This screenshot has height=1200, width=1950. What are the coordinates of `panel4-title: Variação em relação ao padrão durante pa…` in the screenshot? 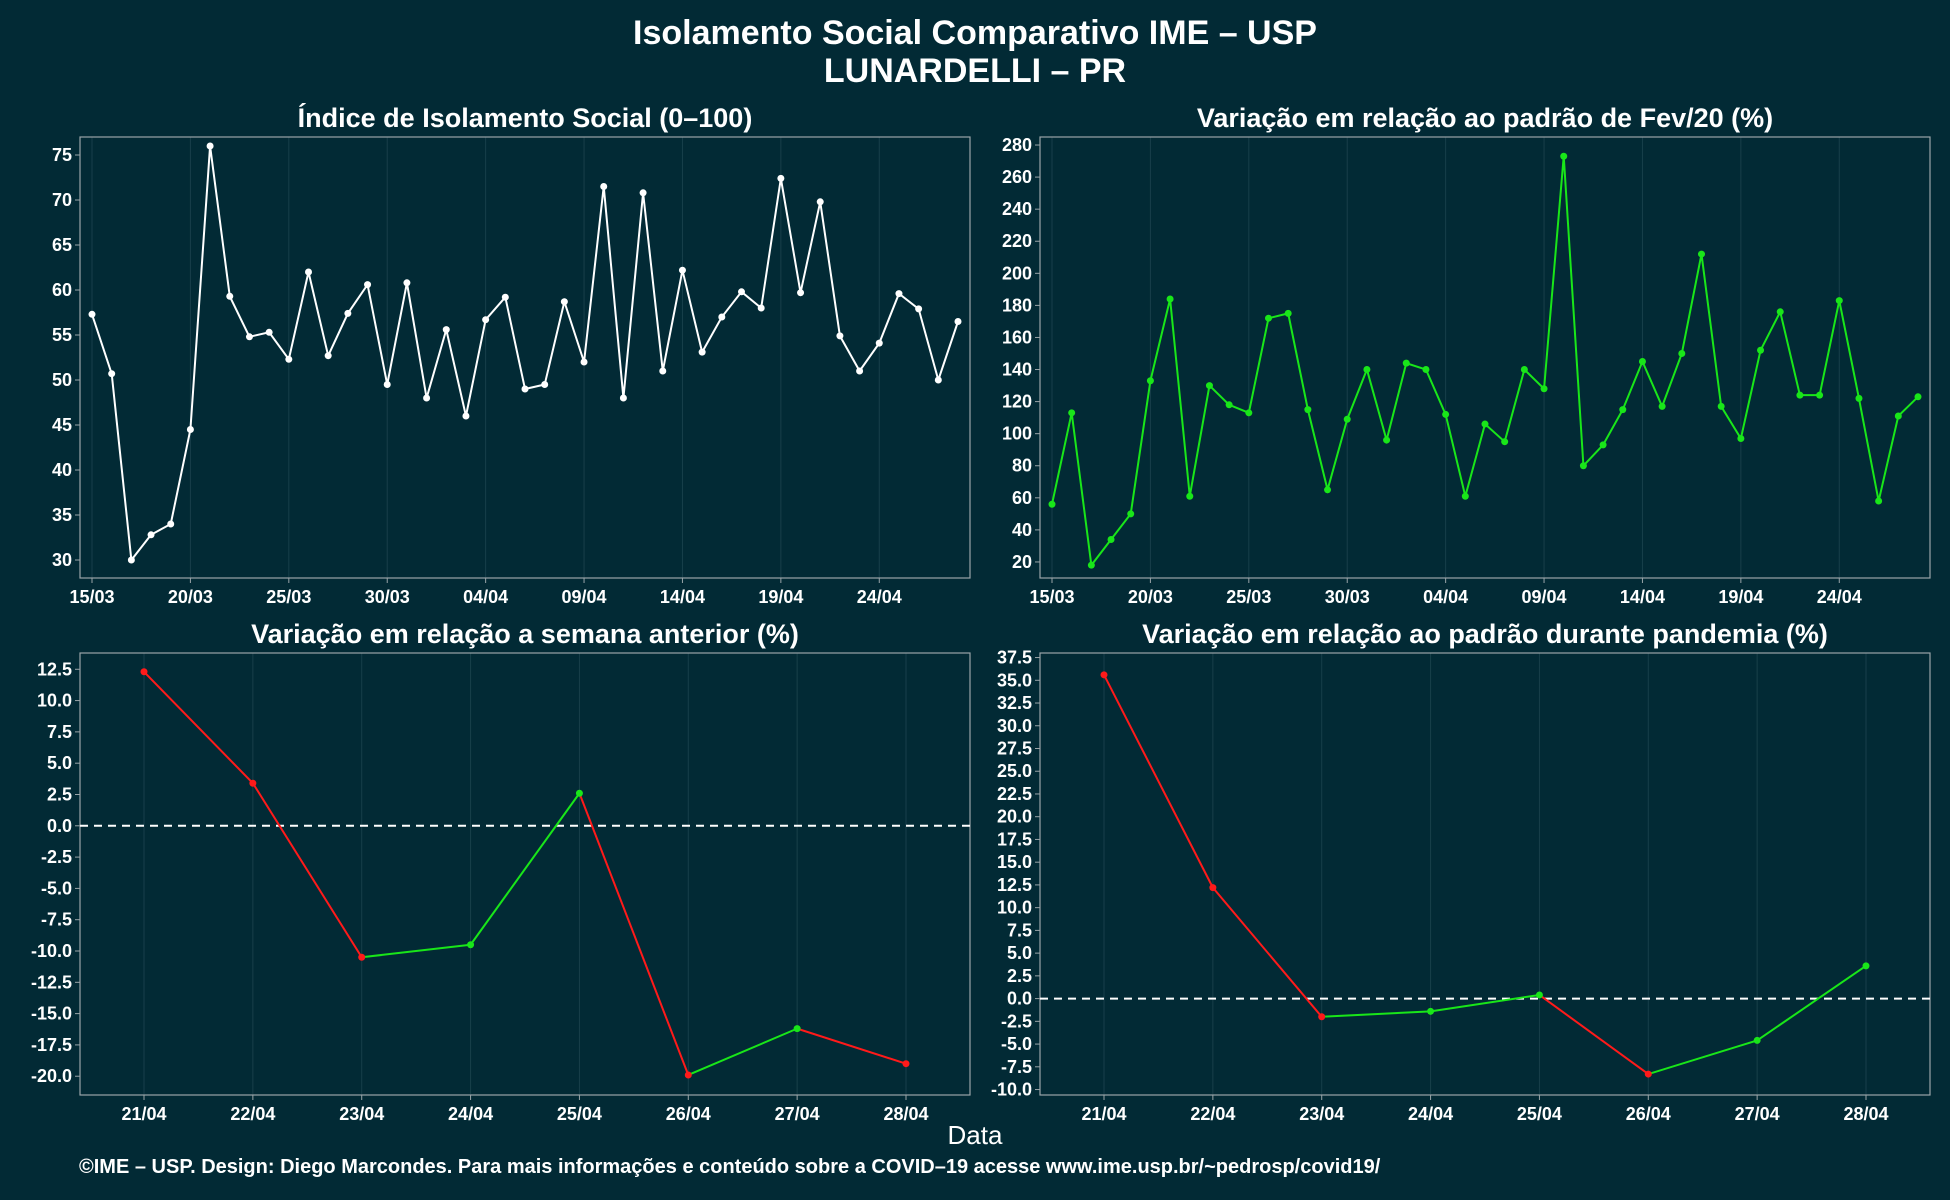 It's located at (1485, 634).